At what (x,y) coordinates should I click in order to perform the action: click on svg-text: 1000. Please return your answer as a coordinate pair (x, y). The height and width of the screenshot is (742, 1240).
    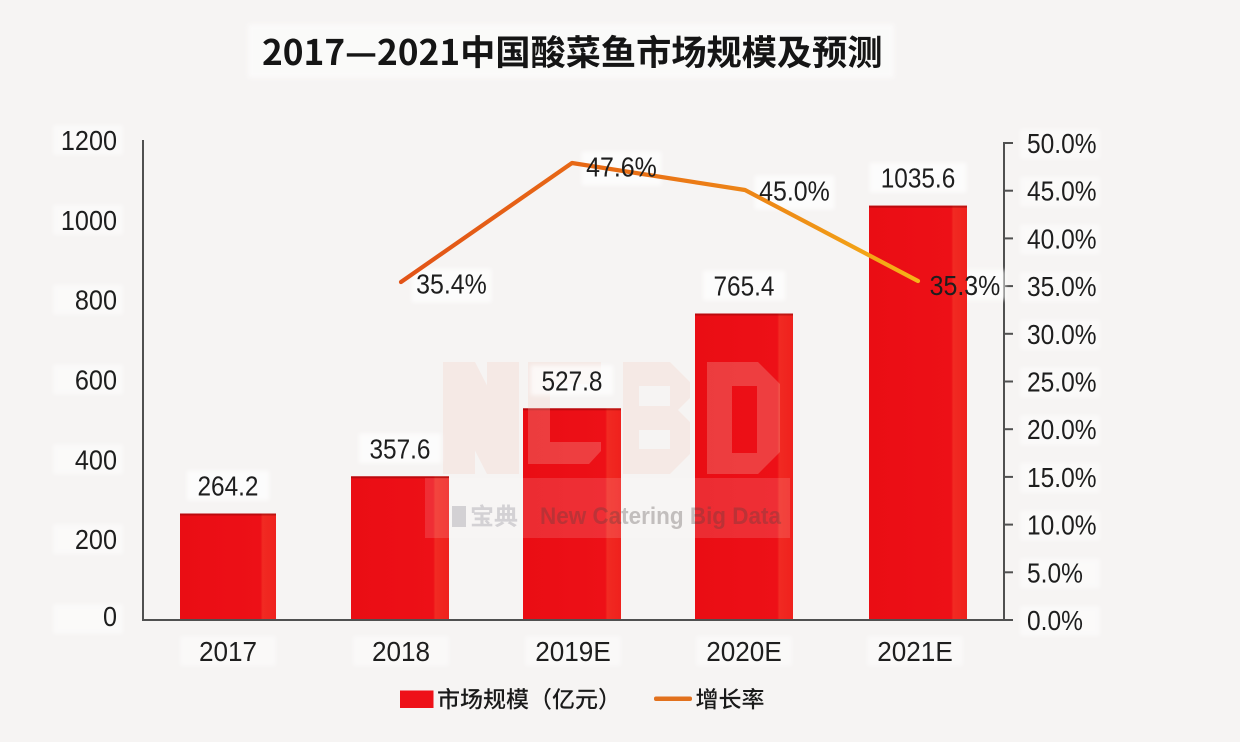
    Looking at the image, I should click on (89, 220).